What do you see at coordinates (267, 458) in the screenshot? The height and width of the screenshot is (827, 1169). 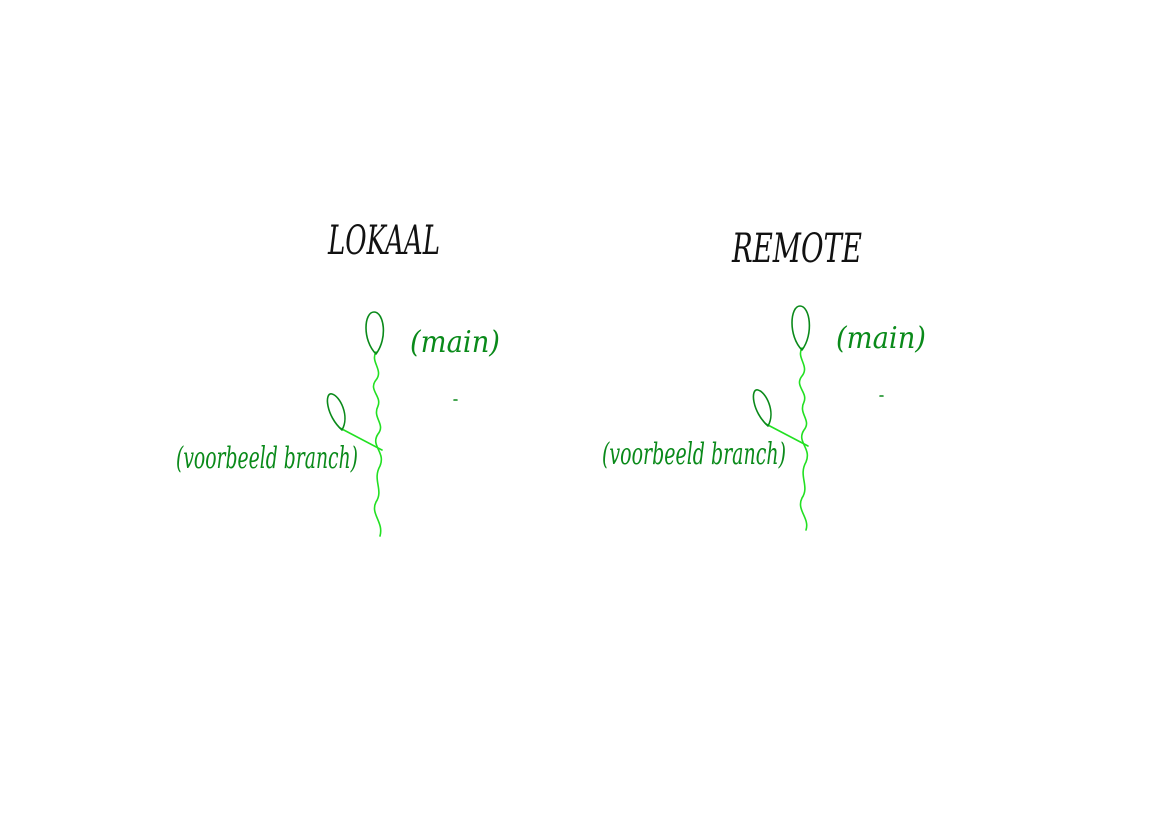 I see `side-label-lokaal: (voorbeeld branch)` at bounding box center [267, 458].